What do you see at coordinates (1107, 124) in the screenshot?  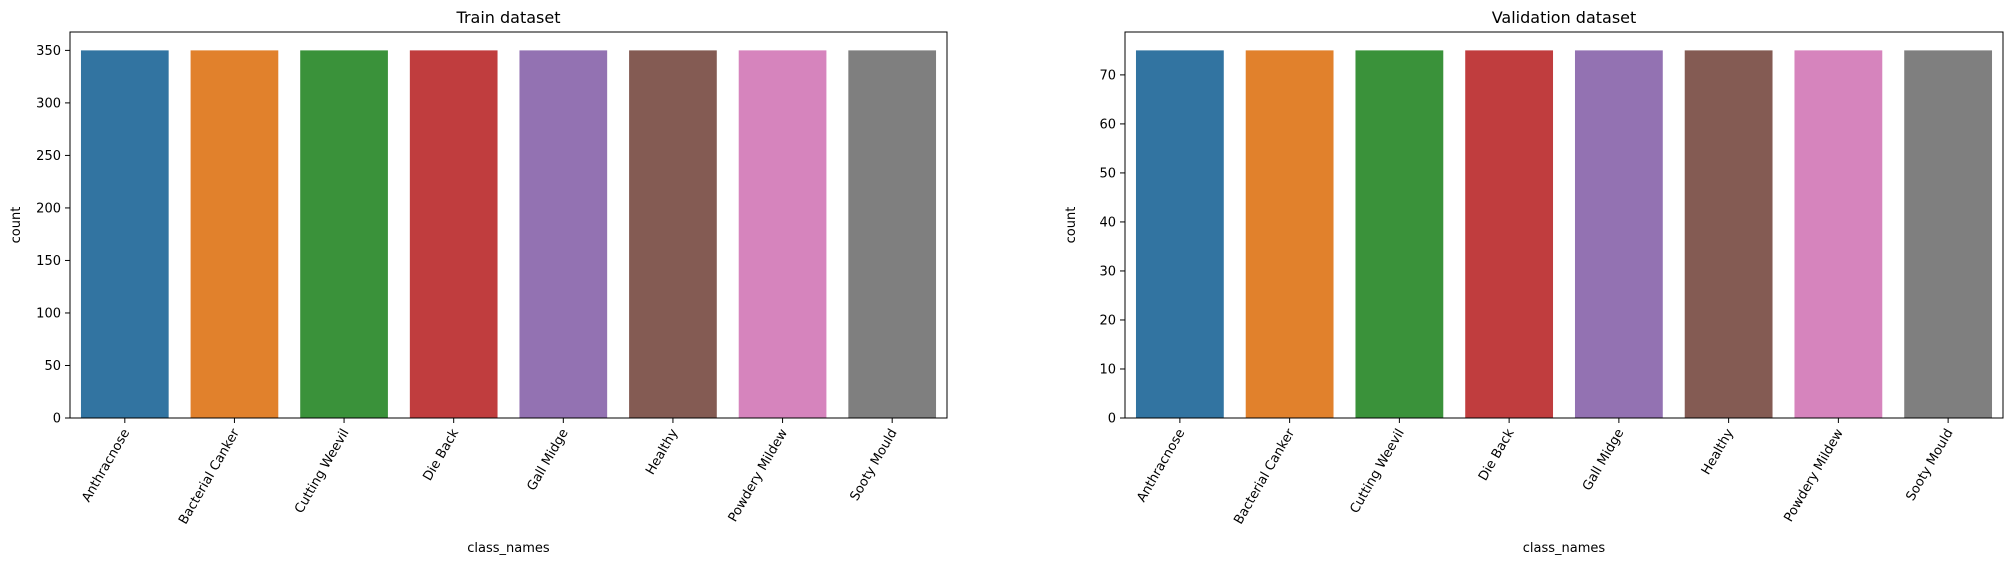 I see `y-tick-label: 60` at bounding box center [1107, 124].